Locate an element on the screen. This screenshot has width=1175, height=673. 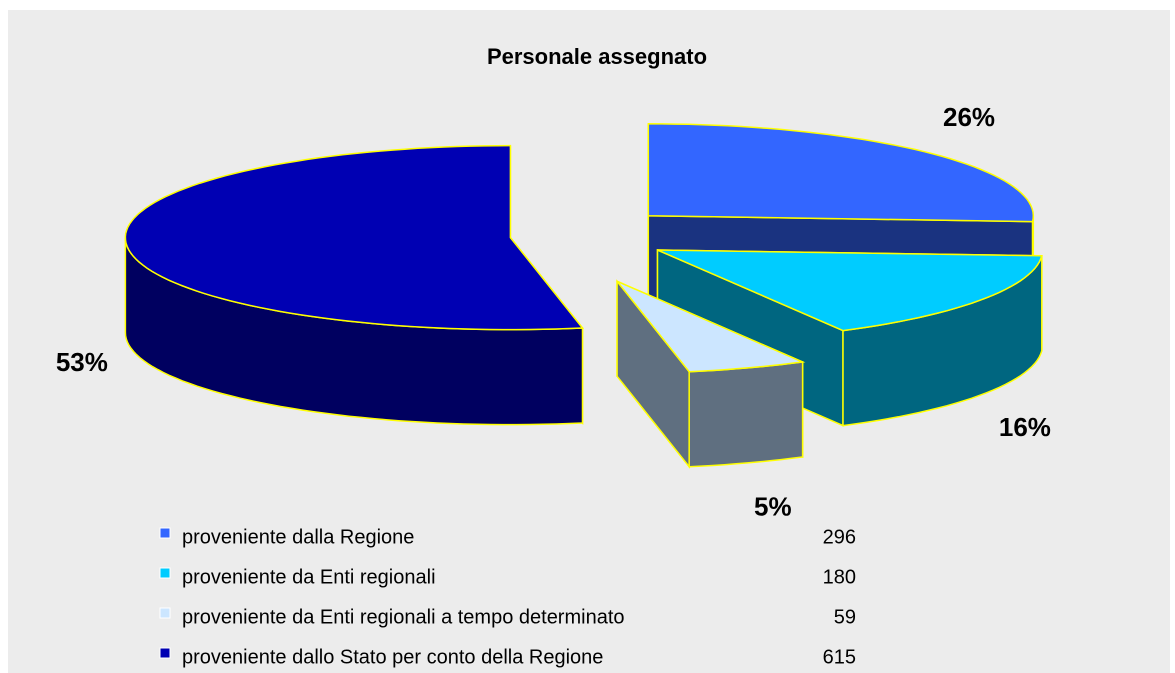
percent-label: 16% is located at coordinates (1025, 427).